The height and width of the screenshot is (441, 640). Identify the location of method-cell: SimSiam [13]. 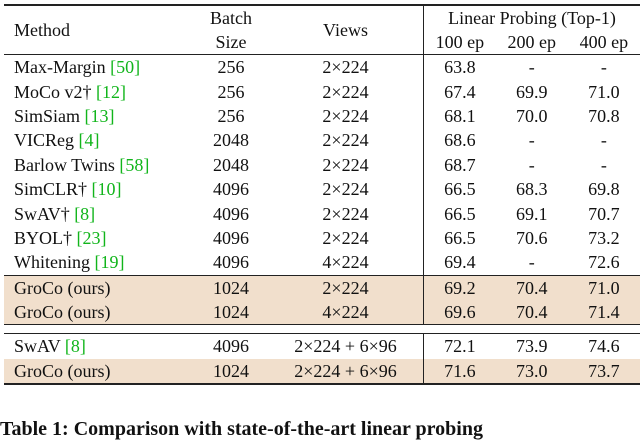
(99, 116).